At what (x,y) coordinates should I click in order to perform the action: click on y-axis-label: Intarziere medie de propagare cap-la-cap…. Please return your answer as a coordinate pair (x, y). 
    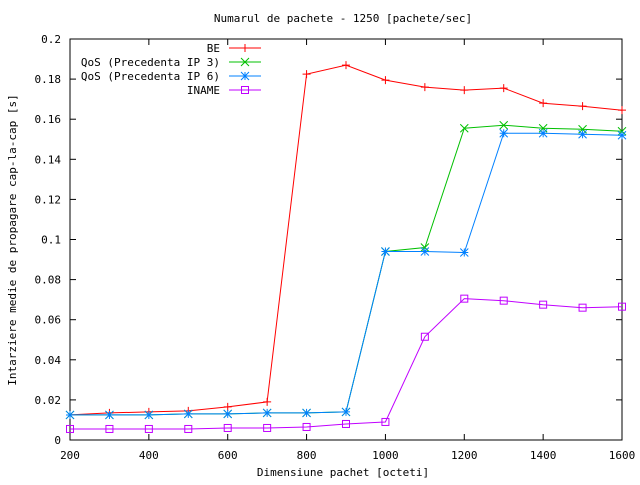
    Looking at the image, I should click on (12, 239).